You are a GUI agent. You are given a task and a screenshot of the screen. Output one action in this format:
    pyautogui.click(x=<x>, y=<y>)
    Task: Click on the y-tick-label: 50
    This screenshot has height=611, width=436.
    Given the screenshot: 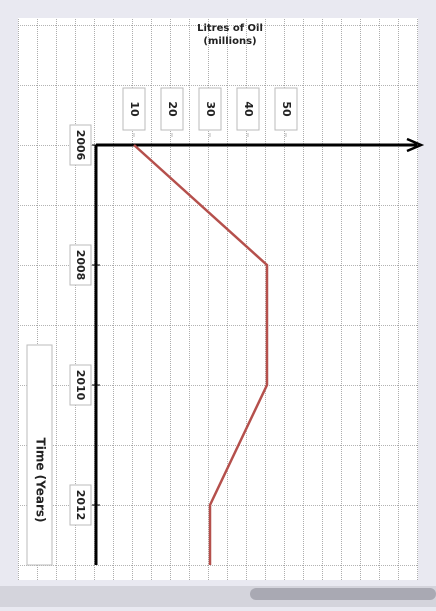 What is the action you would take?
    pyautogui.click(x=286, y=109)
    